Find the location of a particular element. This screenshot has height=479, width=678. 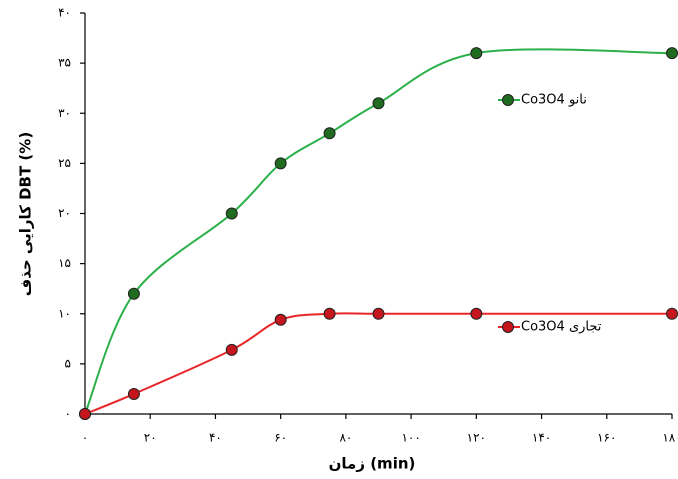

x-tick-label: ۰ is located at coordinates (85, 438).